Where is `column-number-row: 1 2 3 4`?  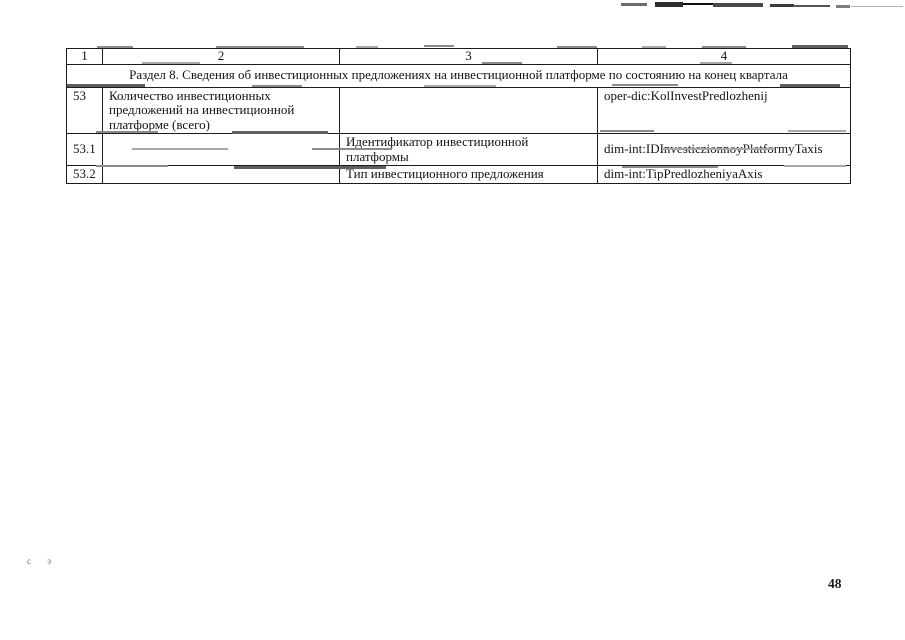
column-number-row: 1 2 3 4 is located at coordinates (458, 56).